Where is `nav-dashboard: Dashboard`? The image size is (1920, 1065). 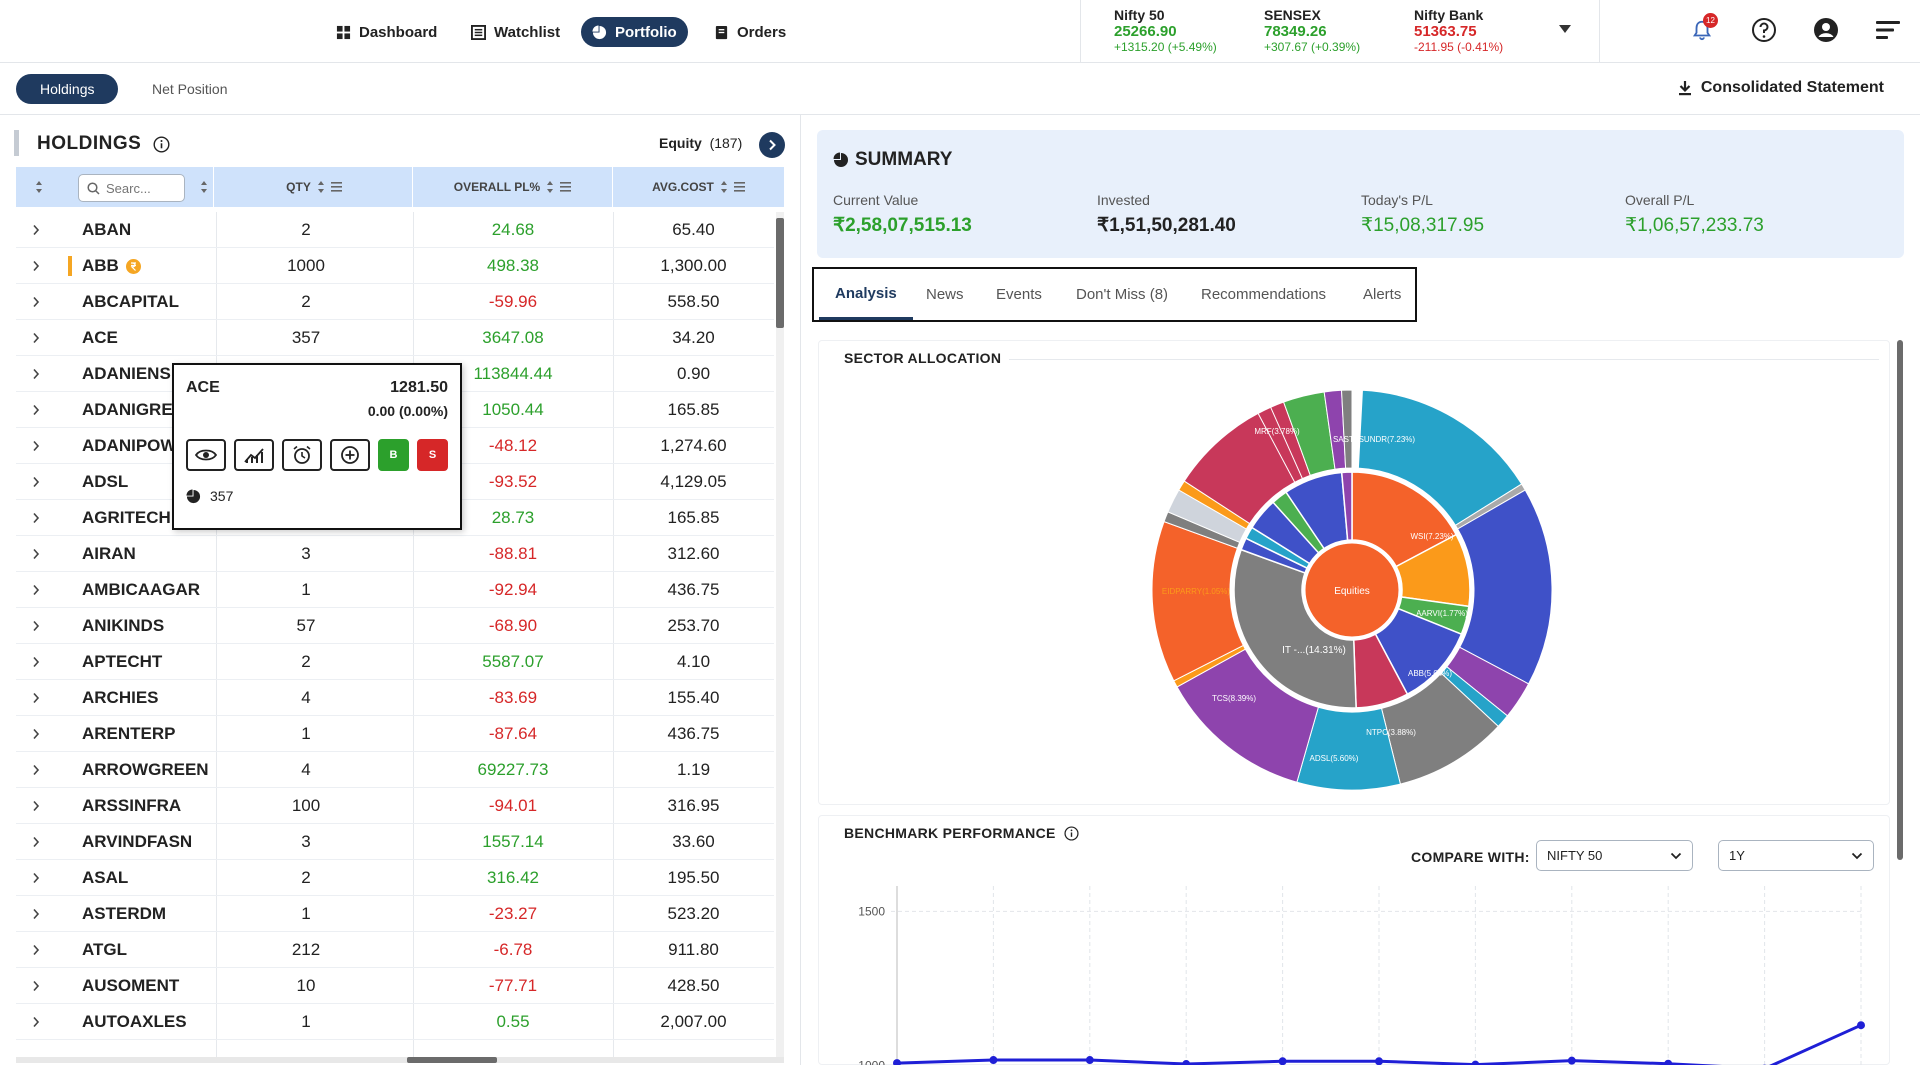
nav-dashboard: Dashboard is located at coordinates (386, 32).